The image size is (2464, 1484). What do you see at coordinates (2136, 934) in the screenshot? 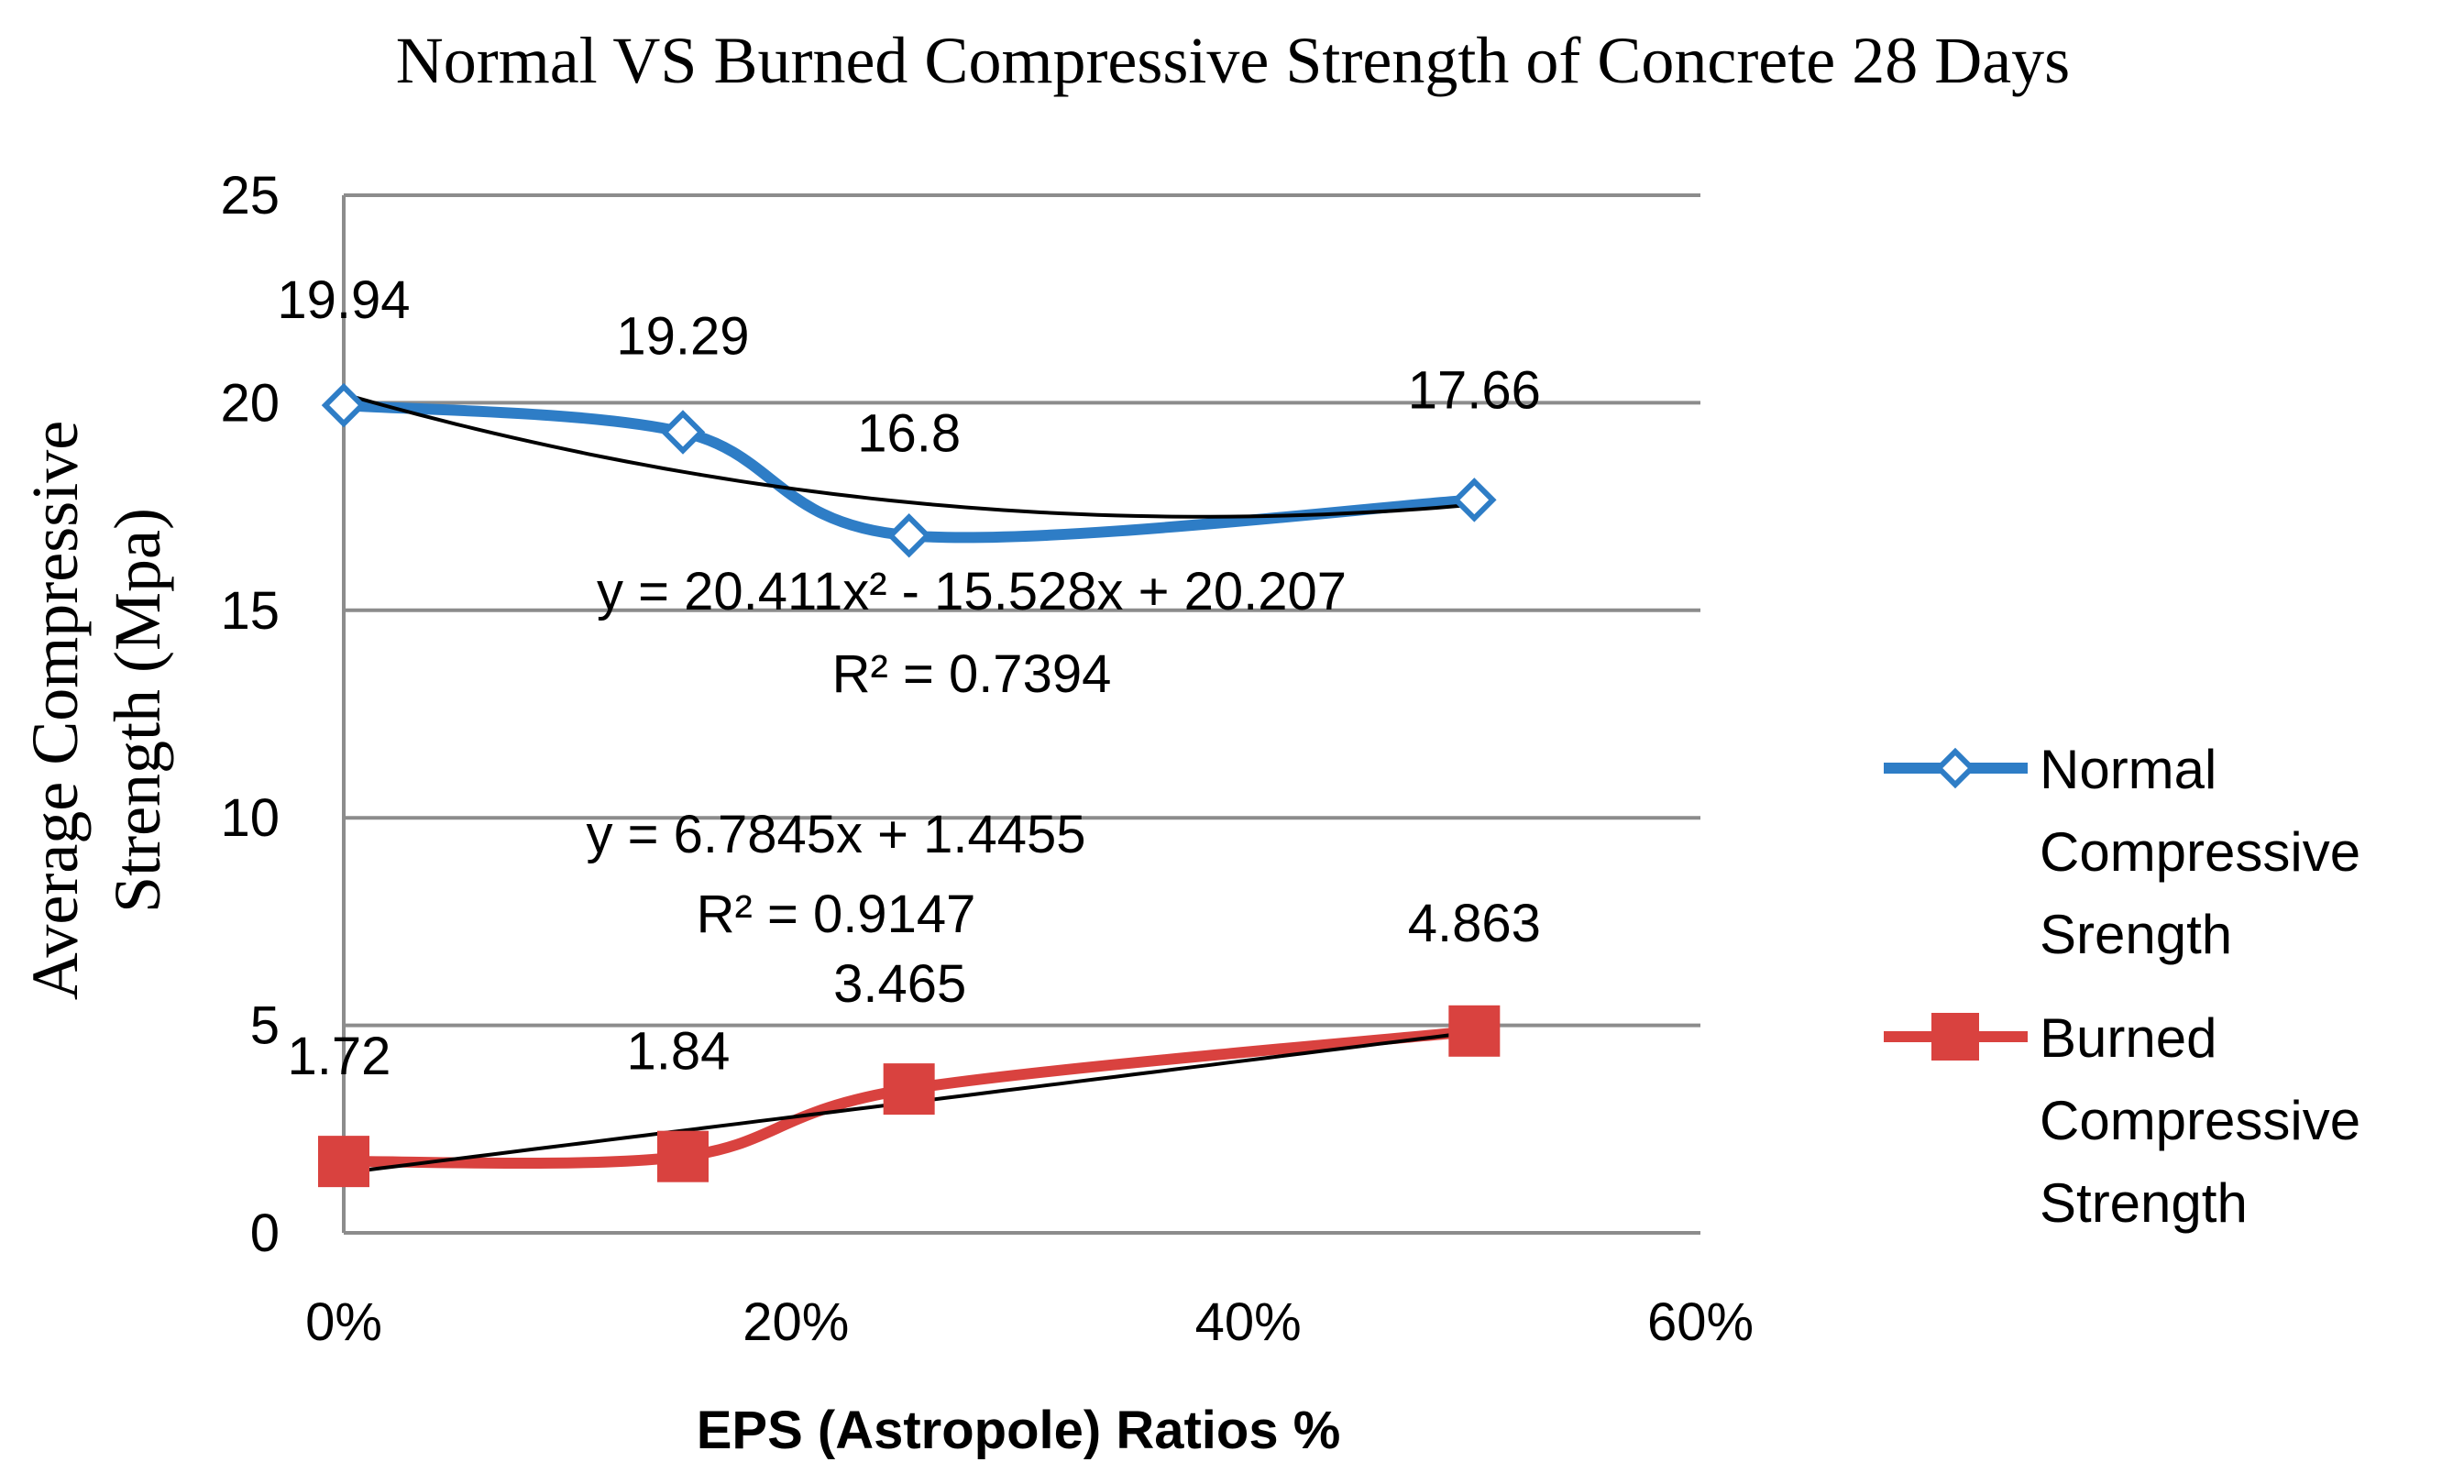
I see `legend-label: Srength` at bounding box center [2136, 934].